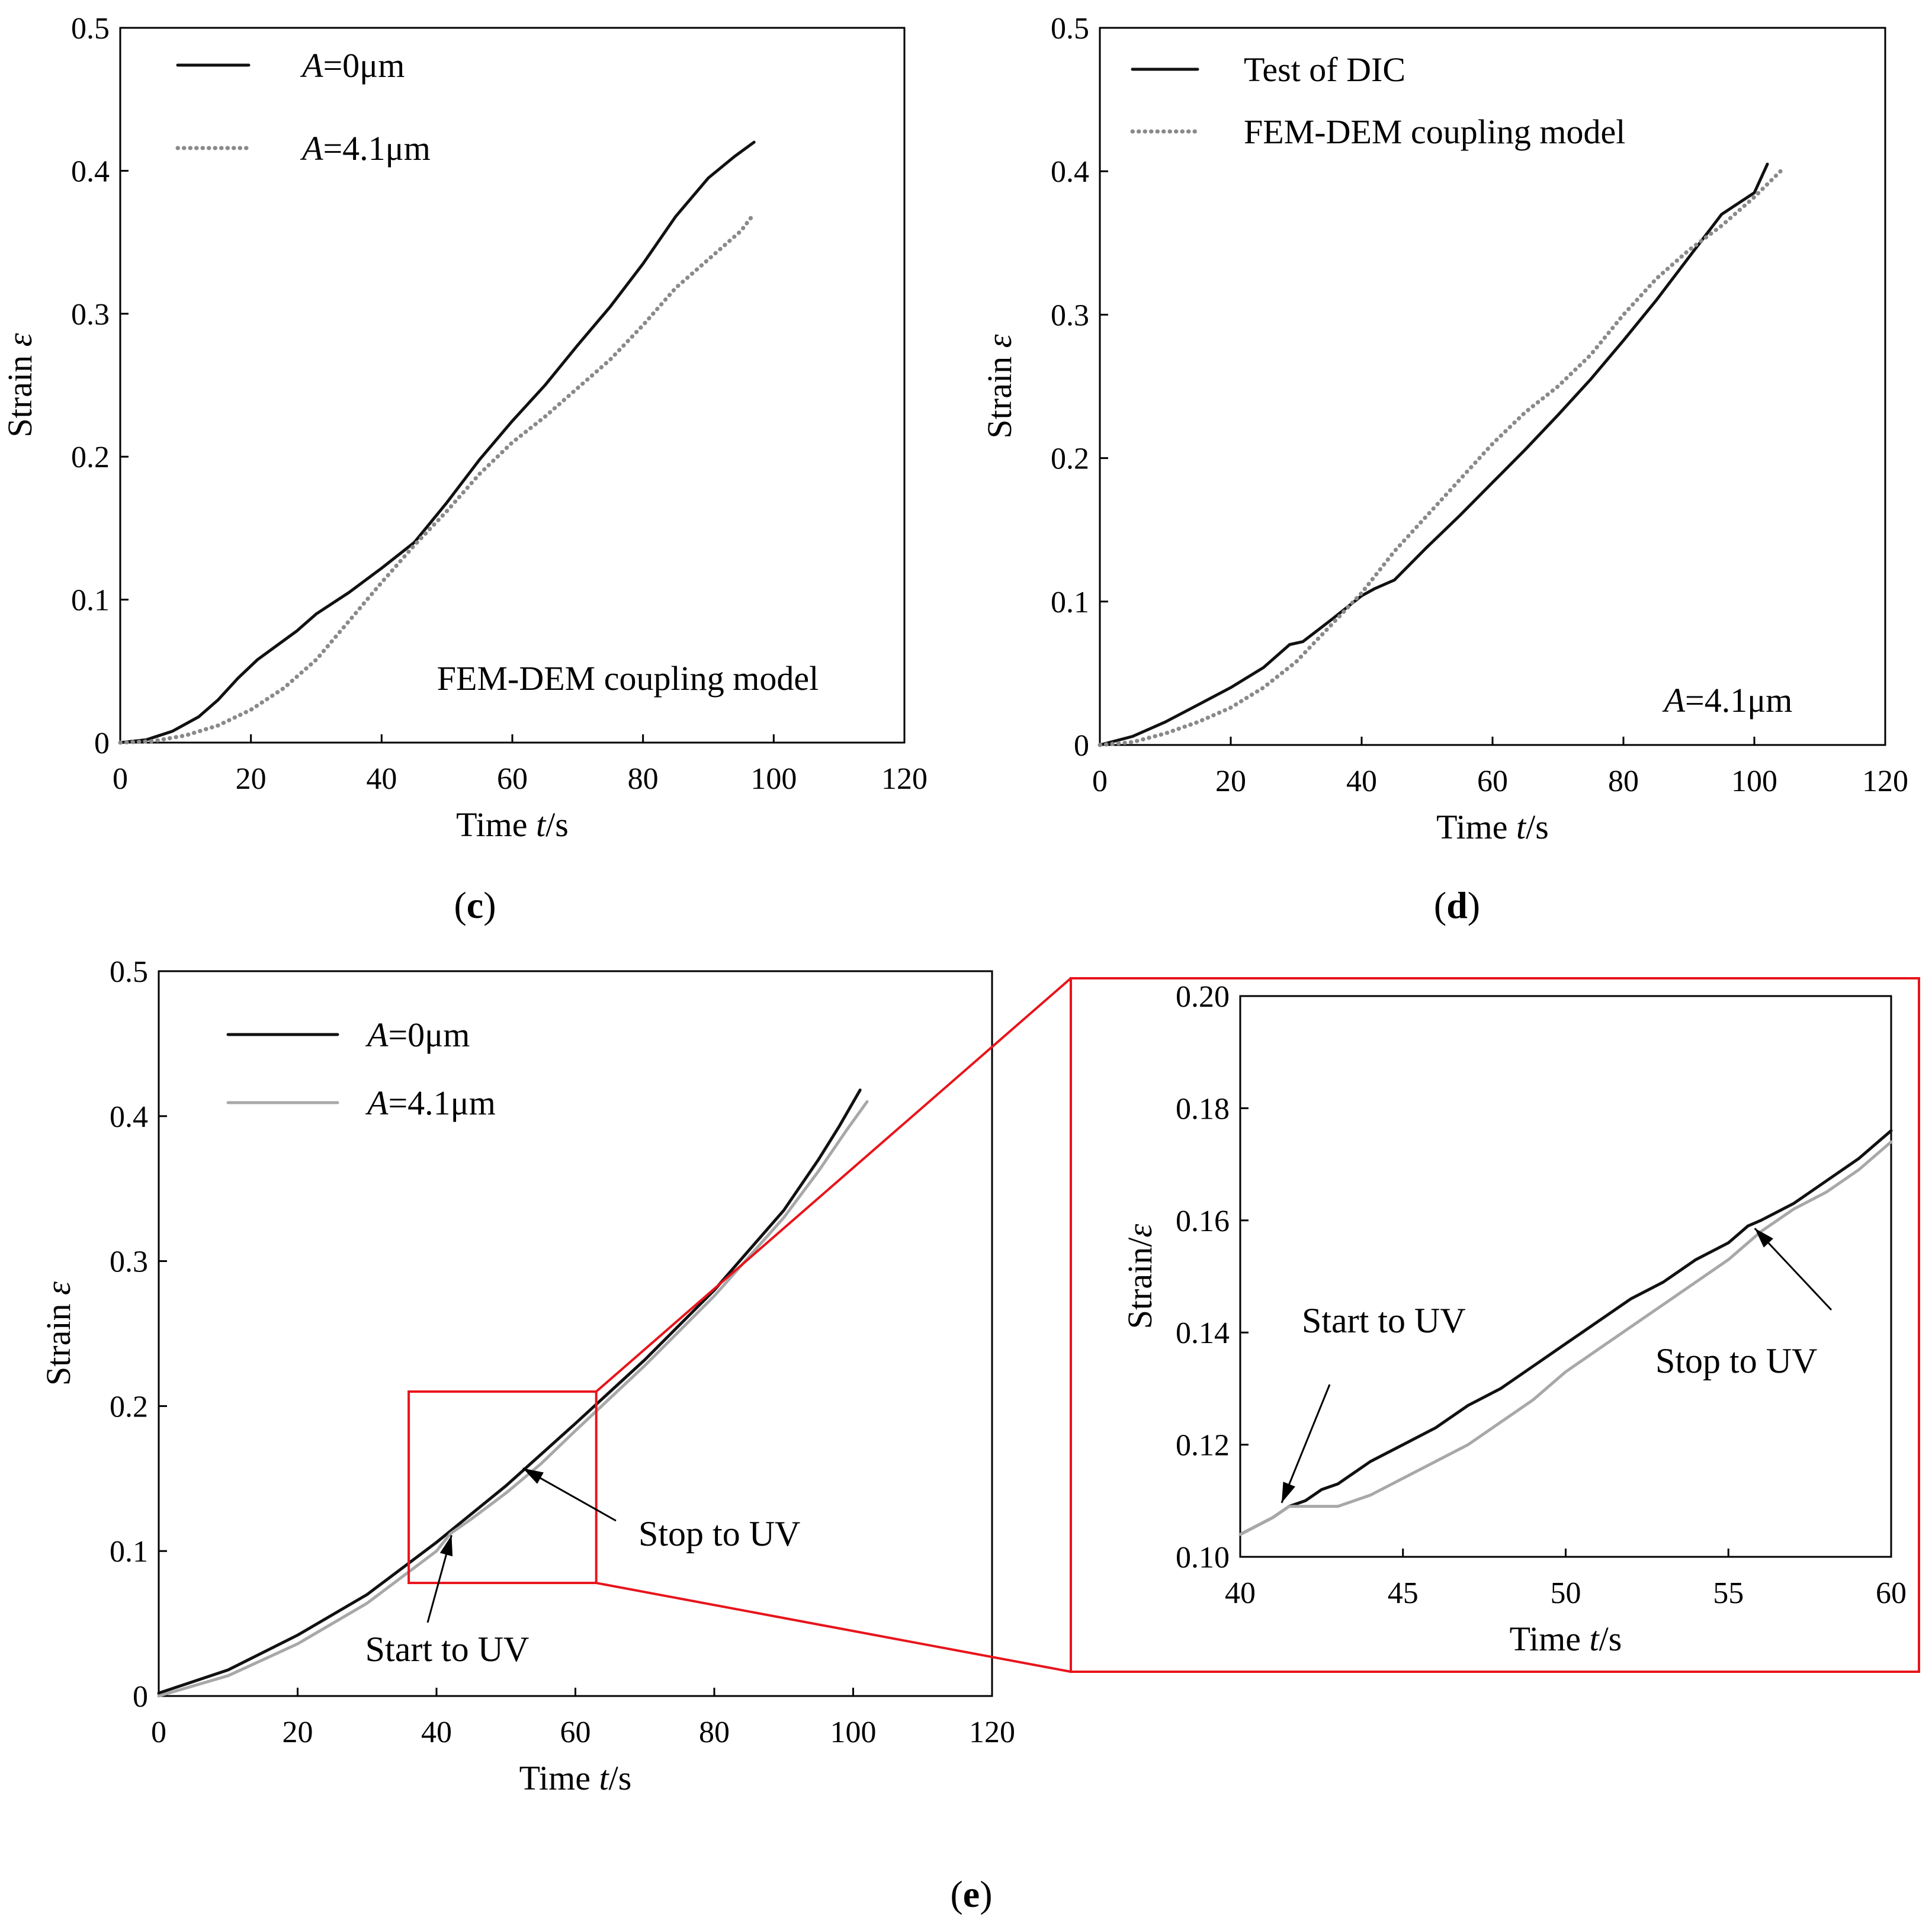 The height and width of the screenshot is (1924, 1932). Describe the element at coordinates (1384, 1321) in the screenshot. I see `zoom-annotation-start-to-uv: Start to UV` at that location.